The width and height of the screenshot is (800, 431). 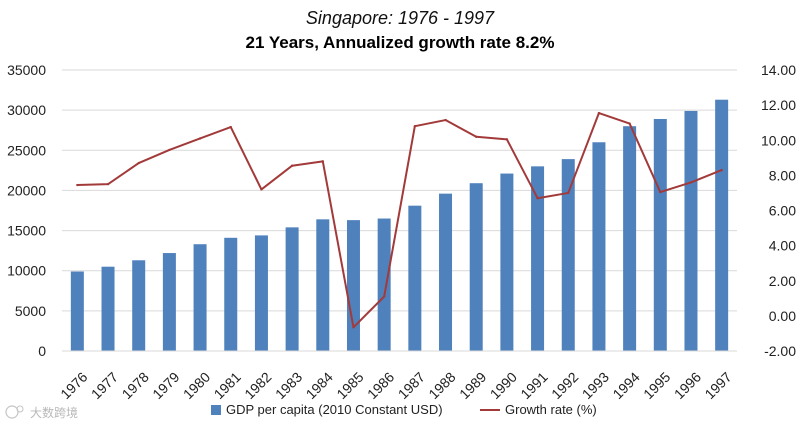 What do you see at coordinates (687, 385) in the screenshot?
I see `x-tick-label: 1996` at bounding box center [687, 385].